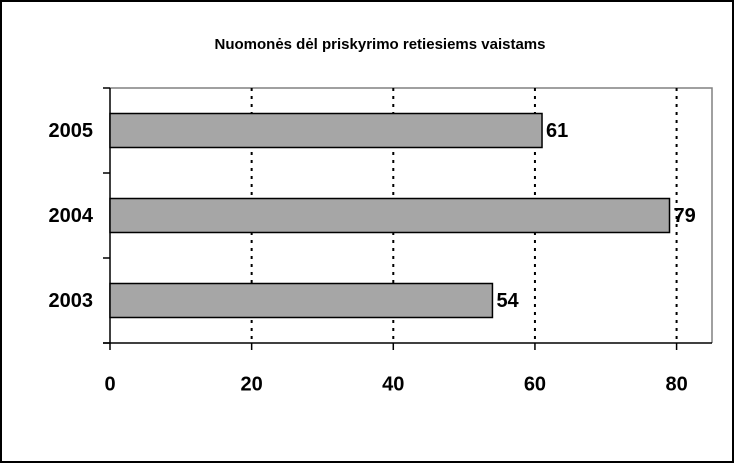  What do you see at coordinates (71, 131) in the screenshot?
I see `y-tick-label: 2005` at bounding box center [71, 131].